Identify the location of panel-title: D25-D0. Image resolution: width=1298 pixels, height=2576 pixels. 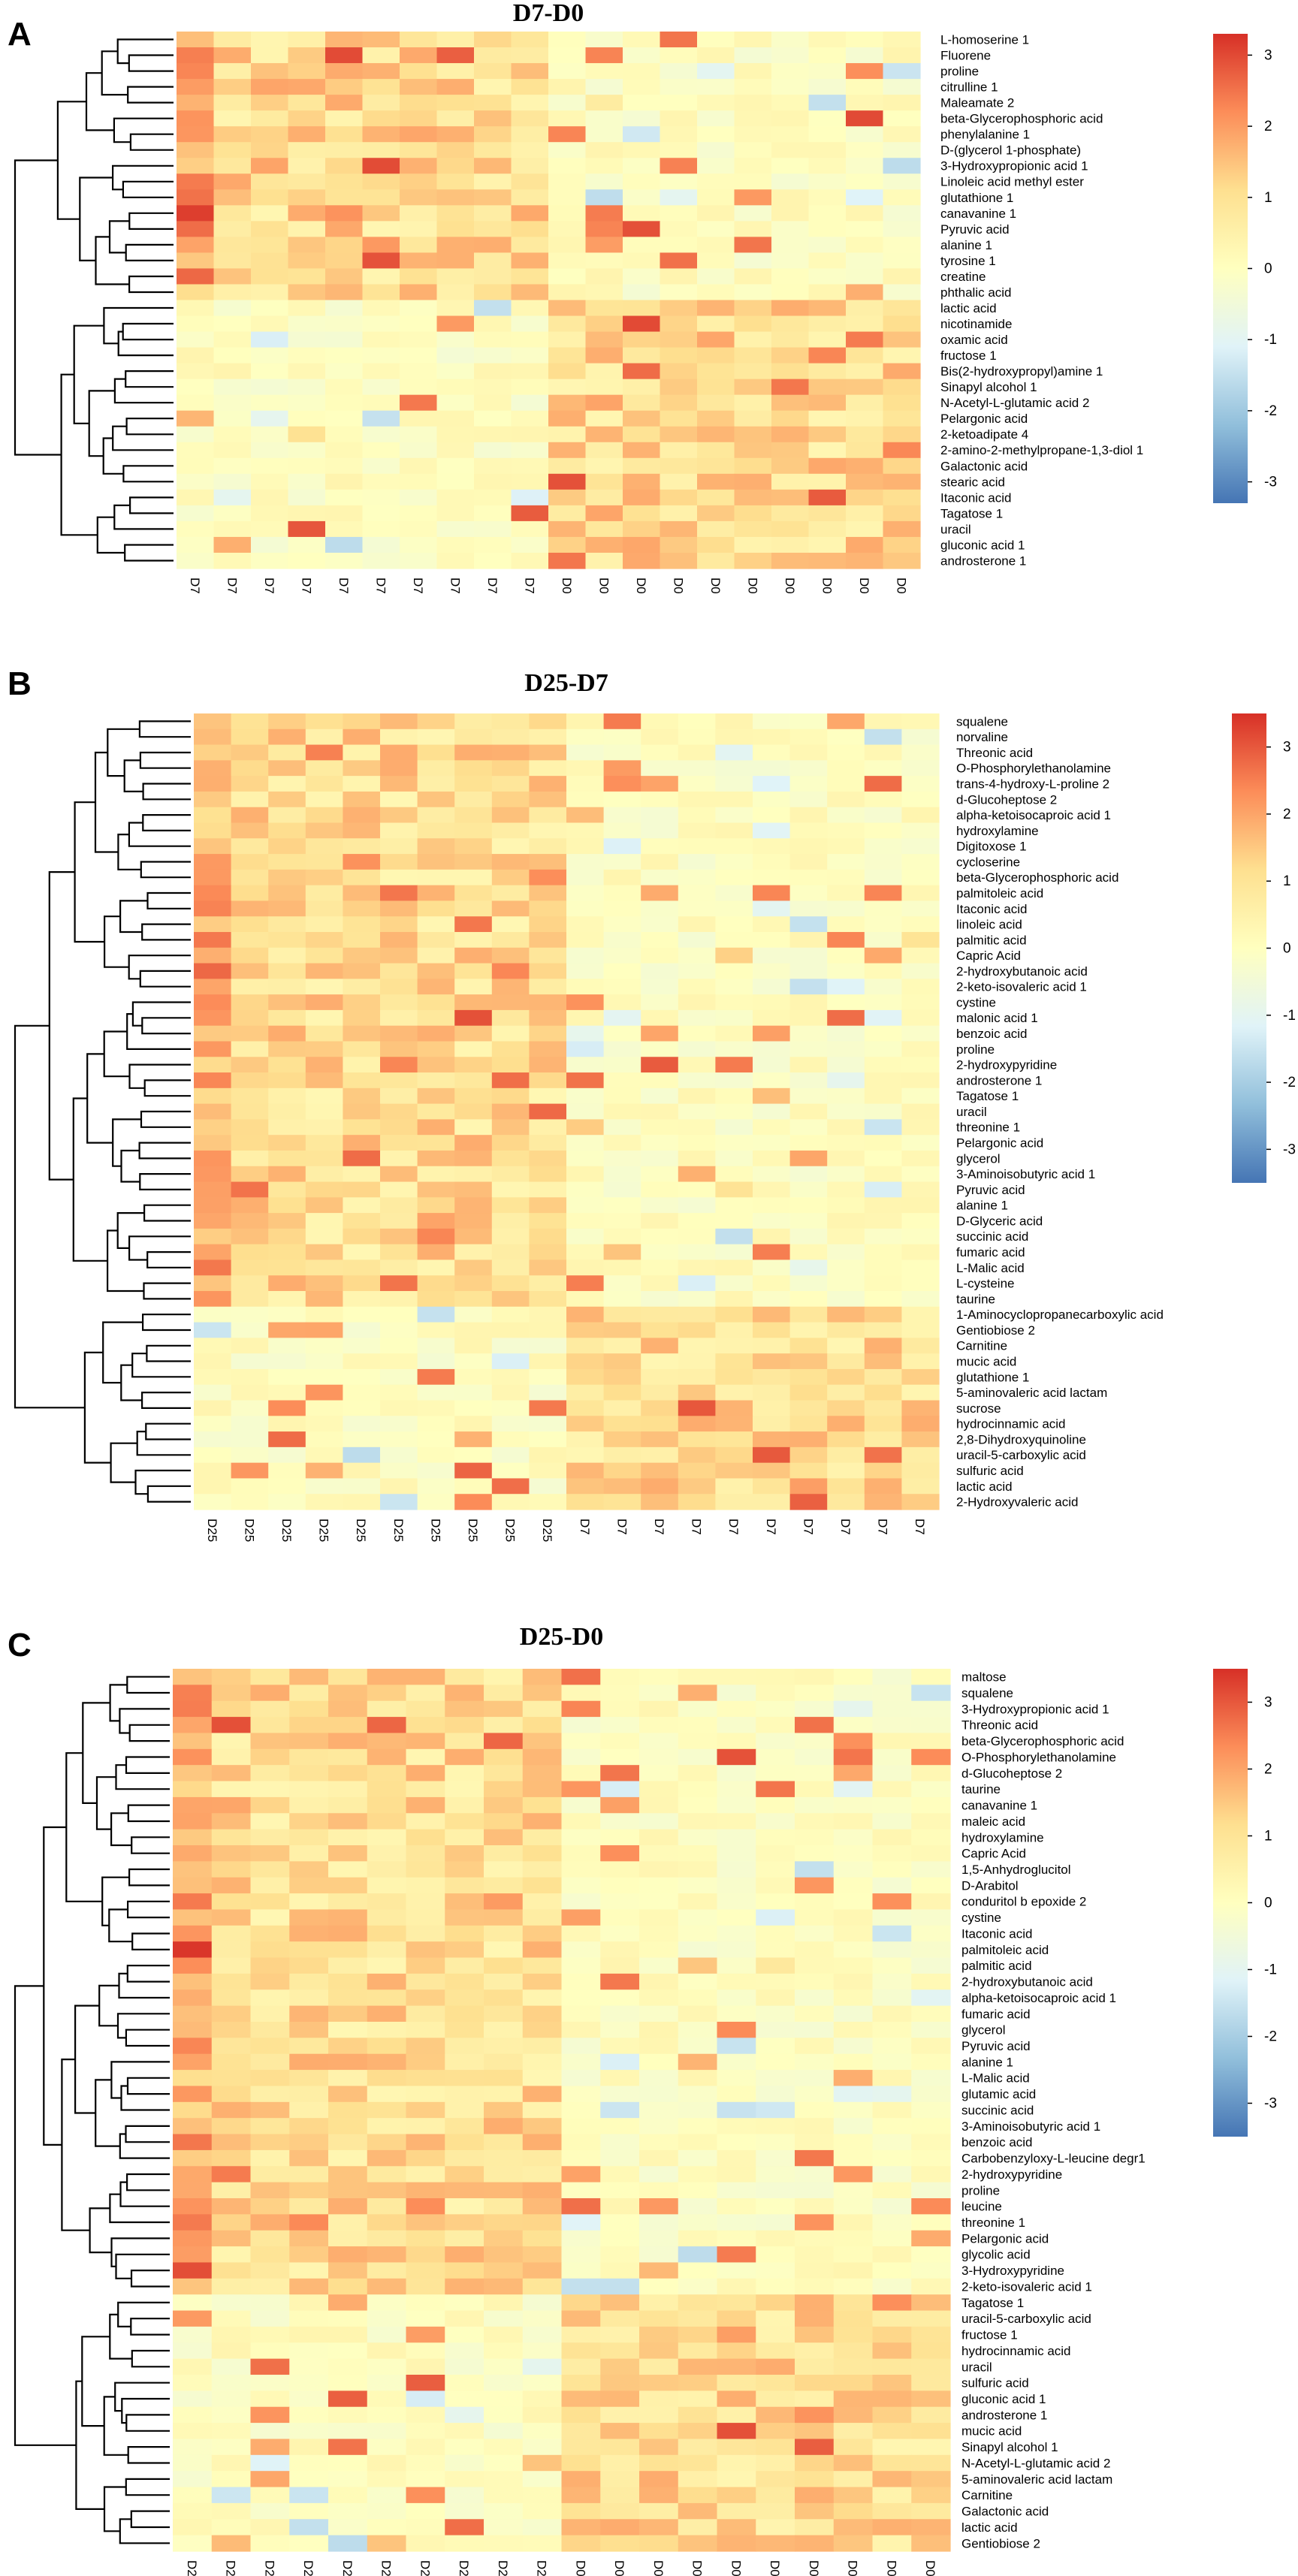
(561, 1637).